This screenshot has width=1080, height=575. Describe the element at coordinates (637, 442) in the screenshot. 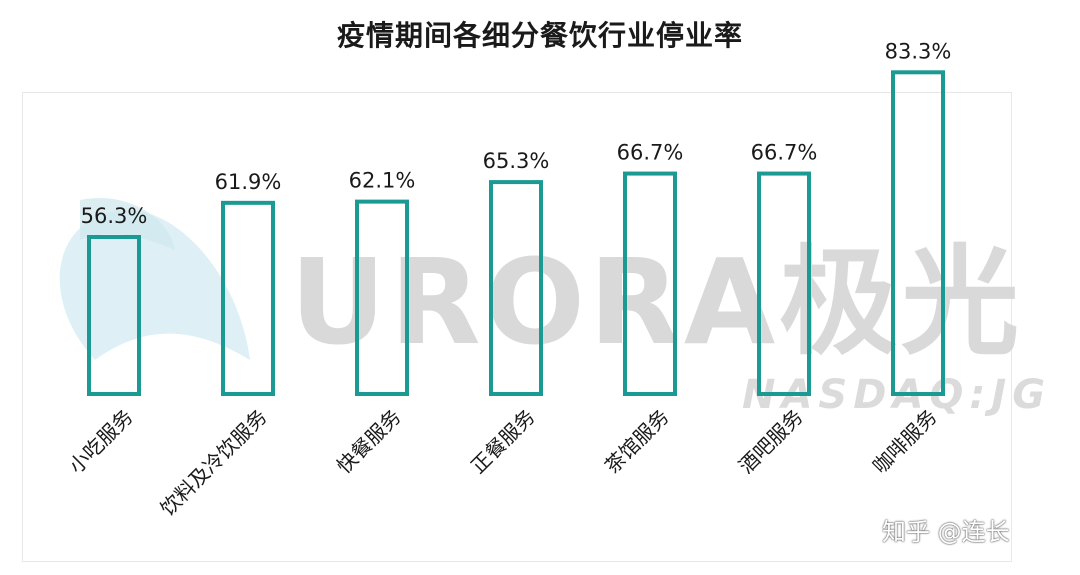

I see `category-label-4: 茶馆服务` at that location.